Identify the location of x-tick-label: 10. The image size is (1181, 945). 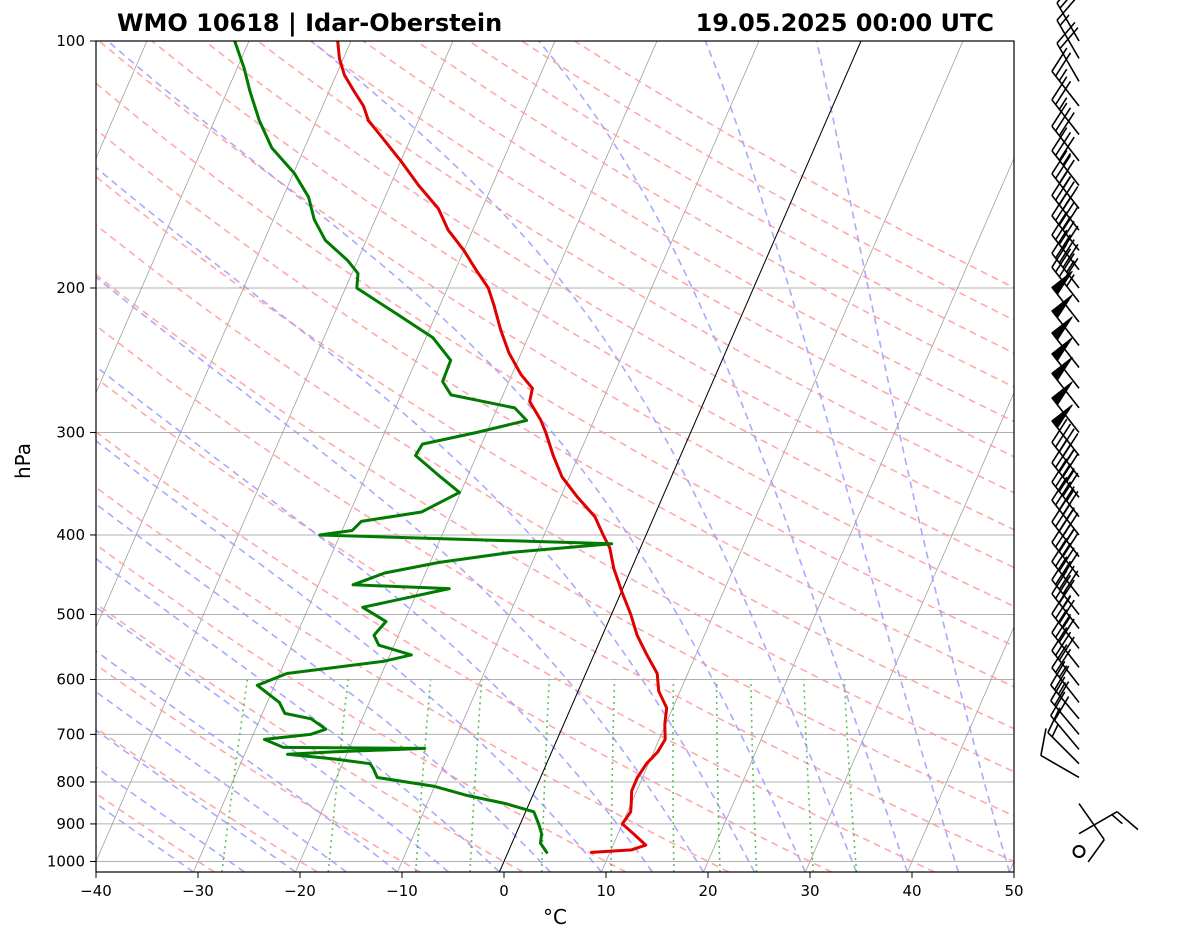
(605, 891).